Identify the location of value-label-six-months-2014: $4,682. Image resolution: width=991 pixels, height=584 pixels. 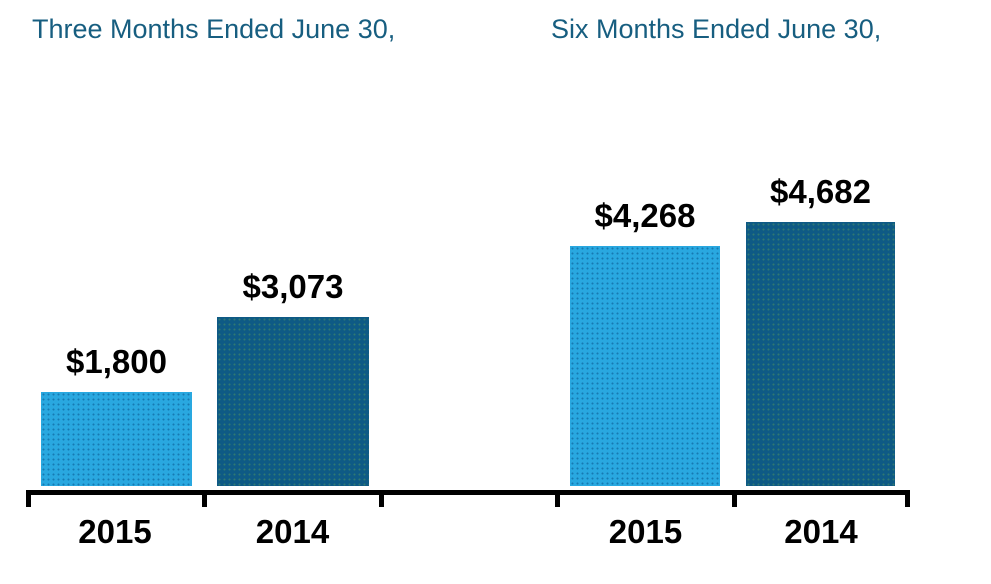
(820, 191).